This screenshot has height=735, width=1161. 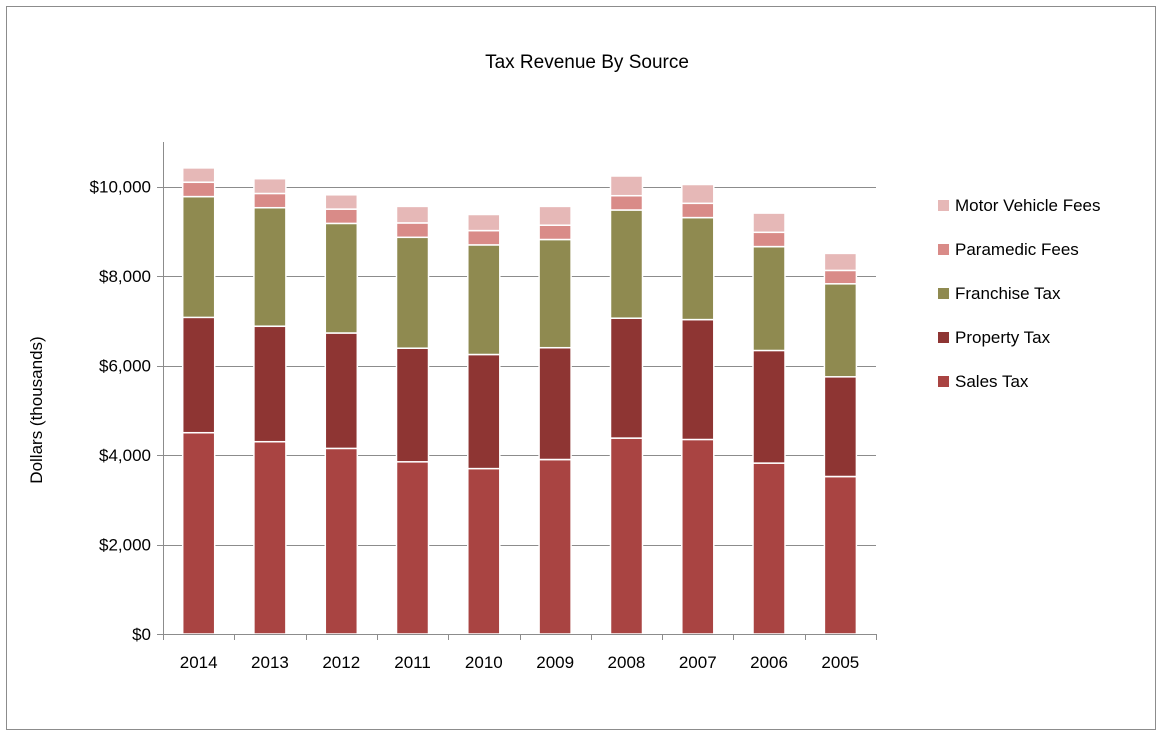 What do you see at coordinates (125, 276) in the screenshot?
I see `y-tick-label: $8,000` at bounding box center [125, 276].